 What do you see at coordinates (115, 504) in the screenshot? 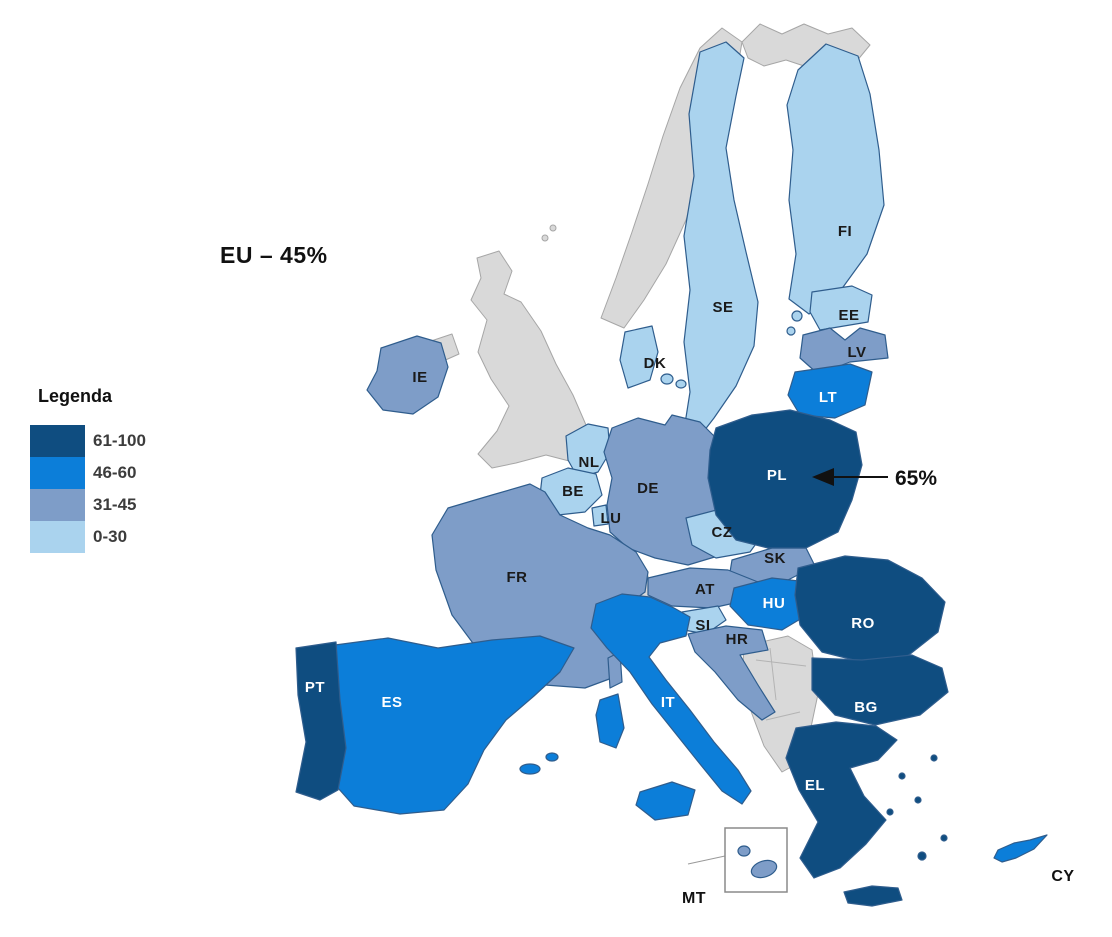
I see `legend-label-31-45: 31-45` at bounding box center [115, 504].